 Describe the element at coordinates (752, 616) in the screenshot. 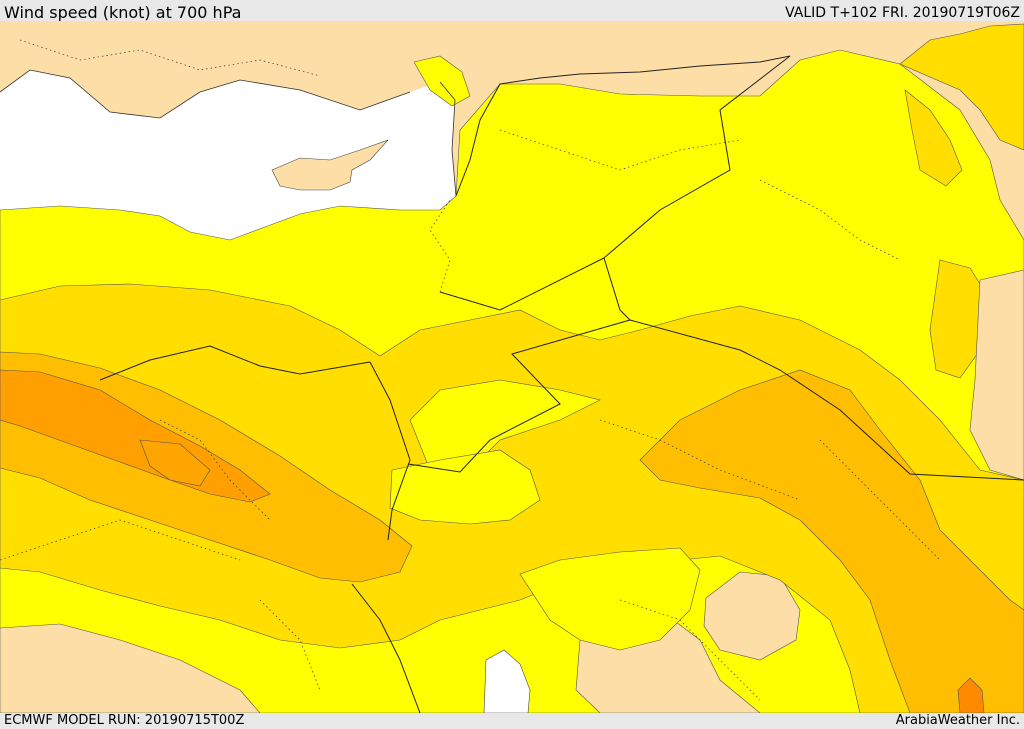

I see `land-low-wind-ksa` at that location.